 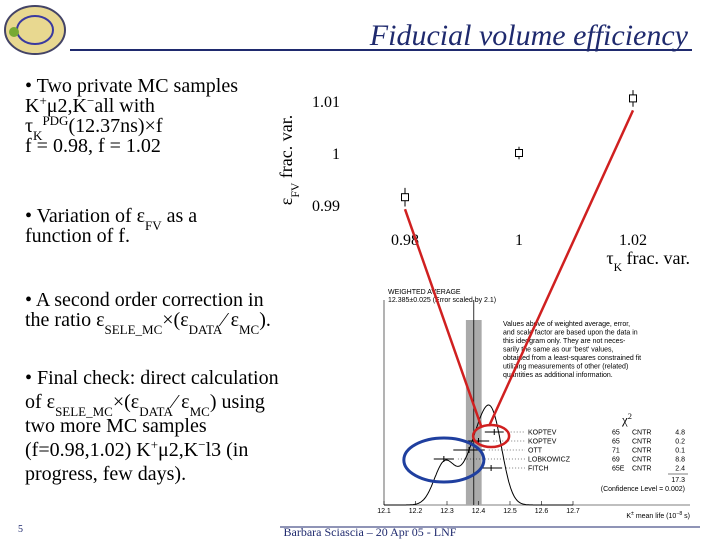 I want to click on ideogram-note: Values above of weighted average, error,, so click(x=566, y=324).